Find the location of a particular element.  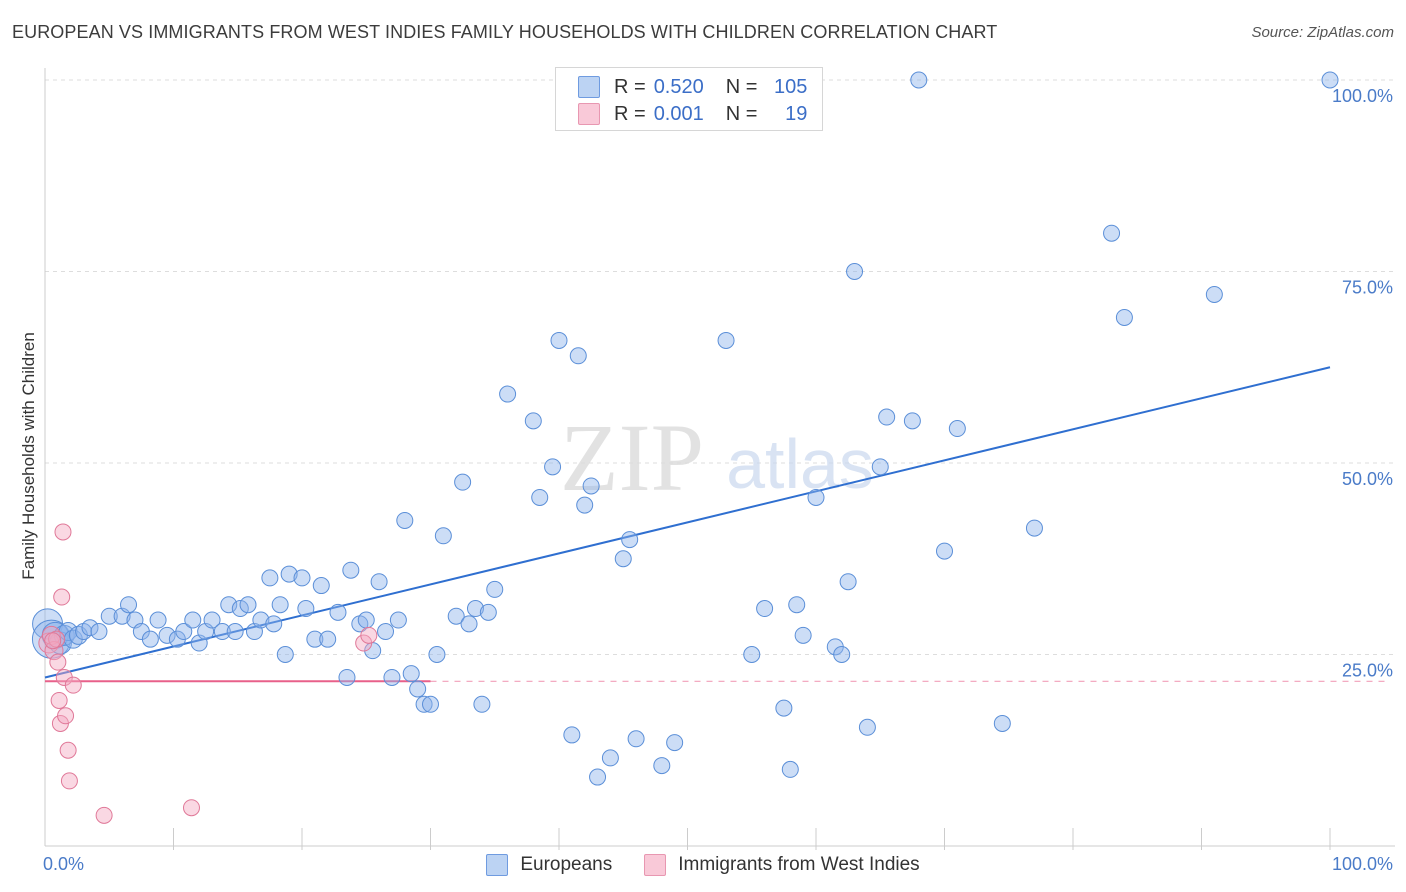

y-axis-title: Family Households with Children is located at coordinates (28, 456).